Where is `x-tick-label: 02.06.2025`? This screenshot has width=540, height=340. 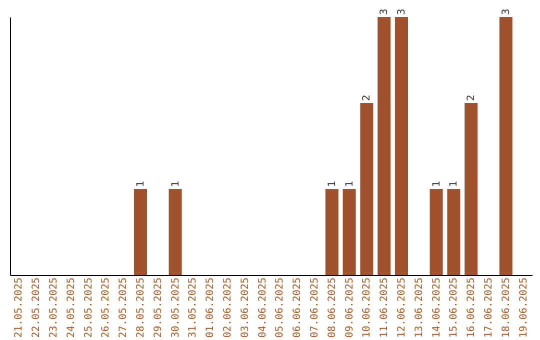
x-tick-label: 02.06.2025 is located at coordinates (228, 308).